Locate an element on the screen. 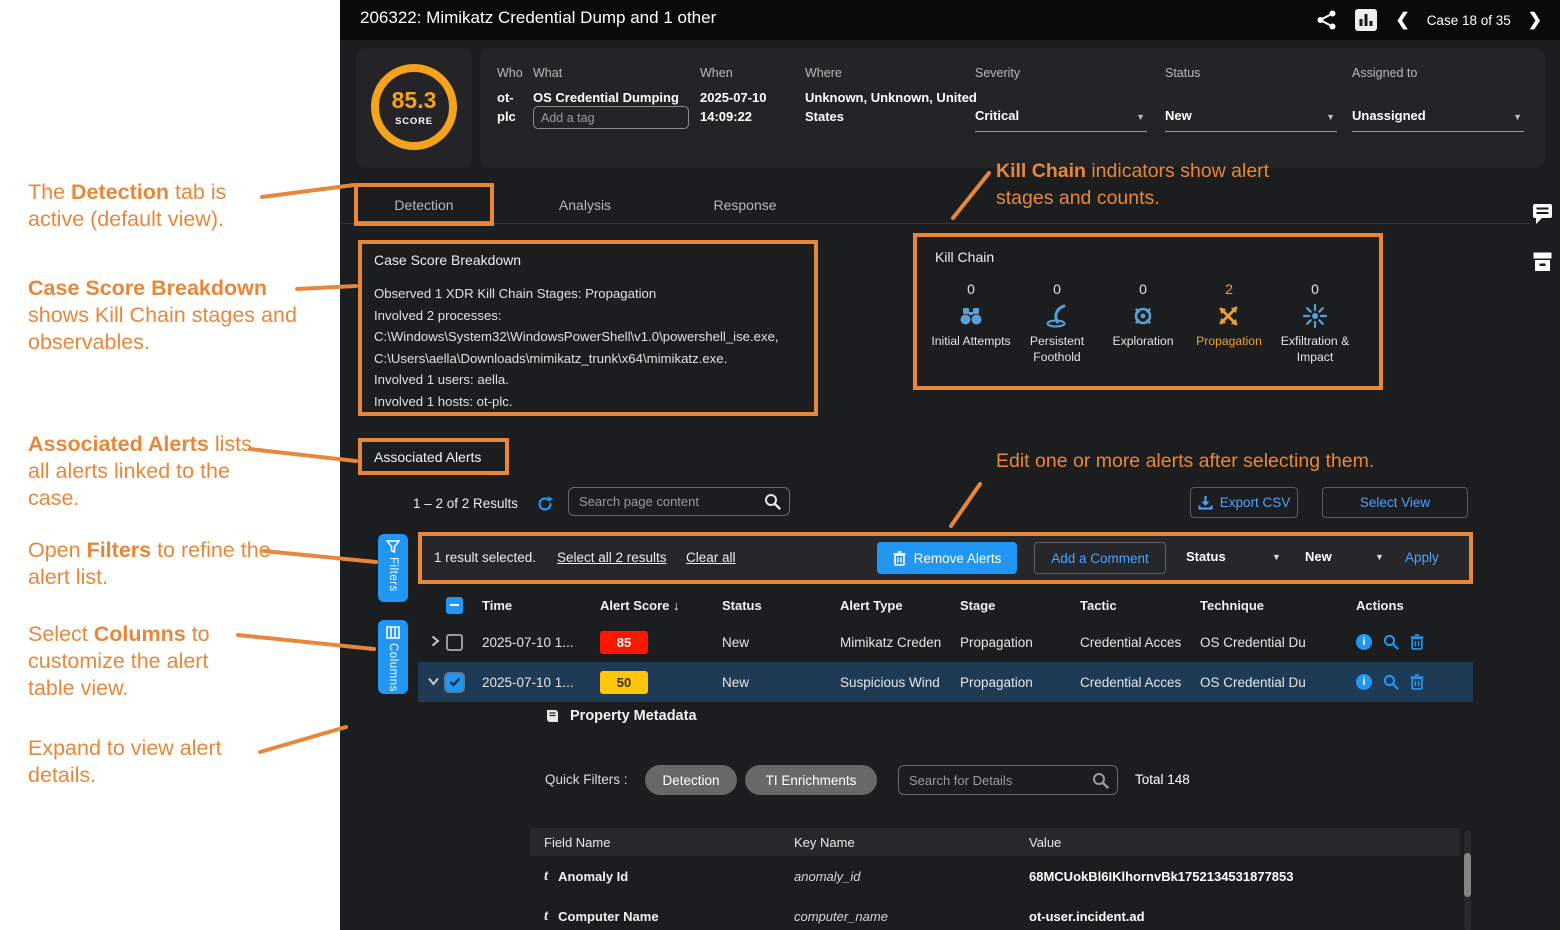 The height and width of the screenshot is (930, 1560). crossed-arrows-icon is located at coordinates (1229, 316).